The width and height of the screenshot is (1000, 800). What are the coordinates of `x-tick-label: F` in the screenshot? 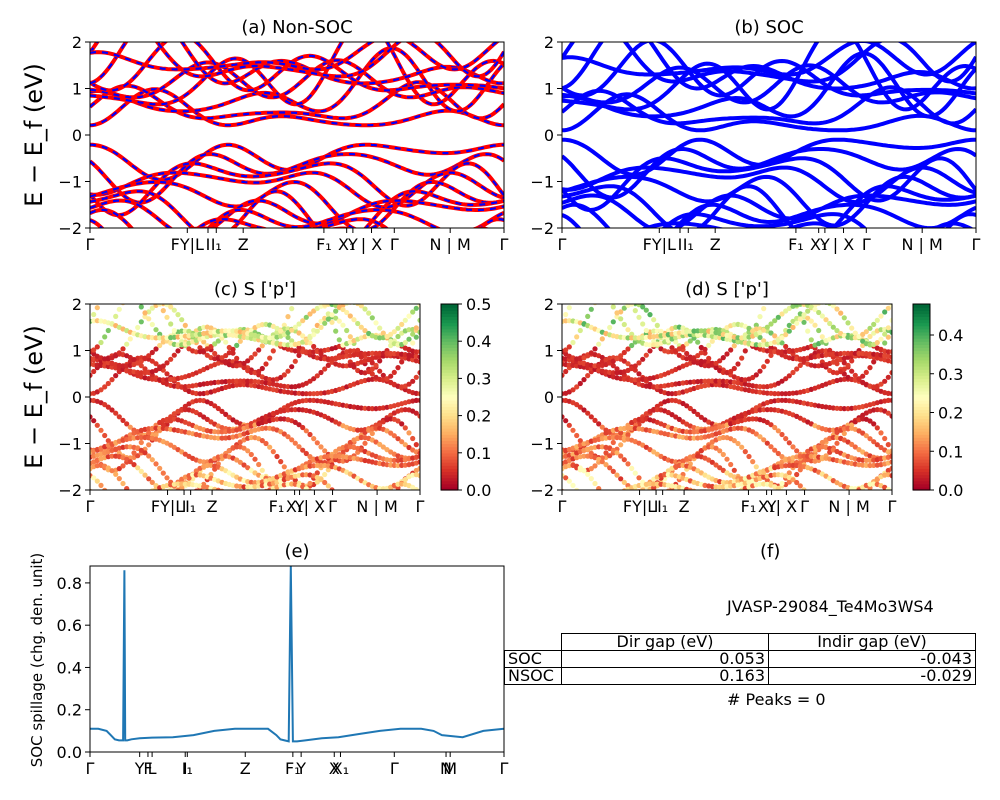 It's located at (147, 768).